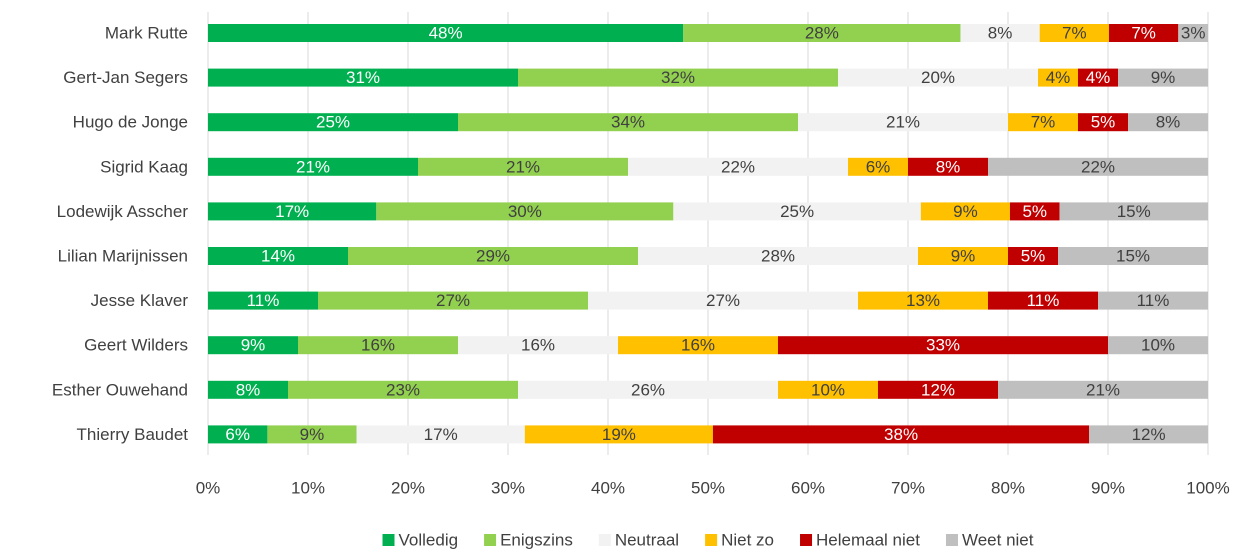 The height and width of the screenshot is (552, 1237). Describe the element at coordinates (708, 488) in the screenshot. I see `x-tick-label: 50%` at that location.